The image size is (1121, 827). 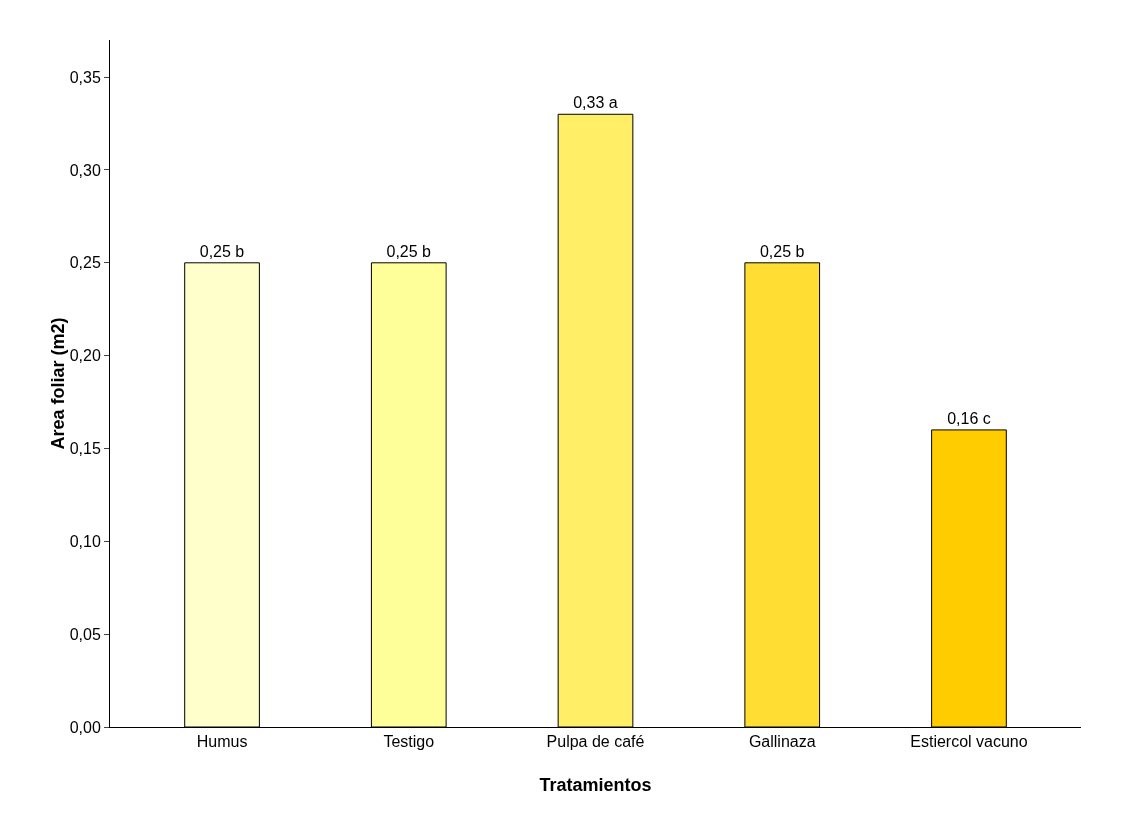 I want to click on y-tick-label: 0,25, so click(x=85, y=263).